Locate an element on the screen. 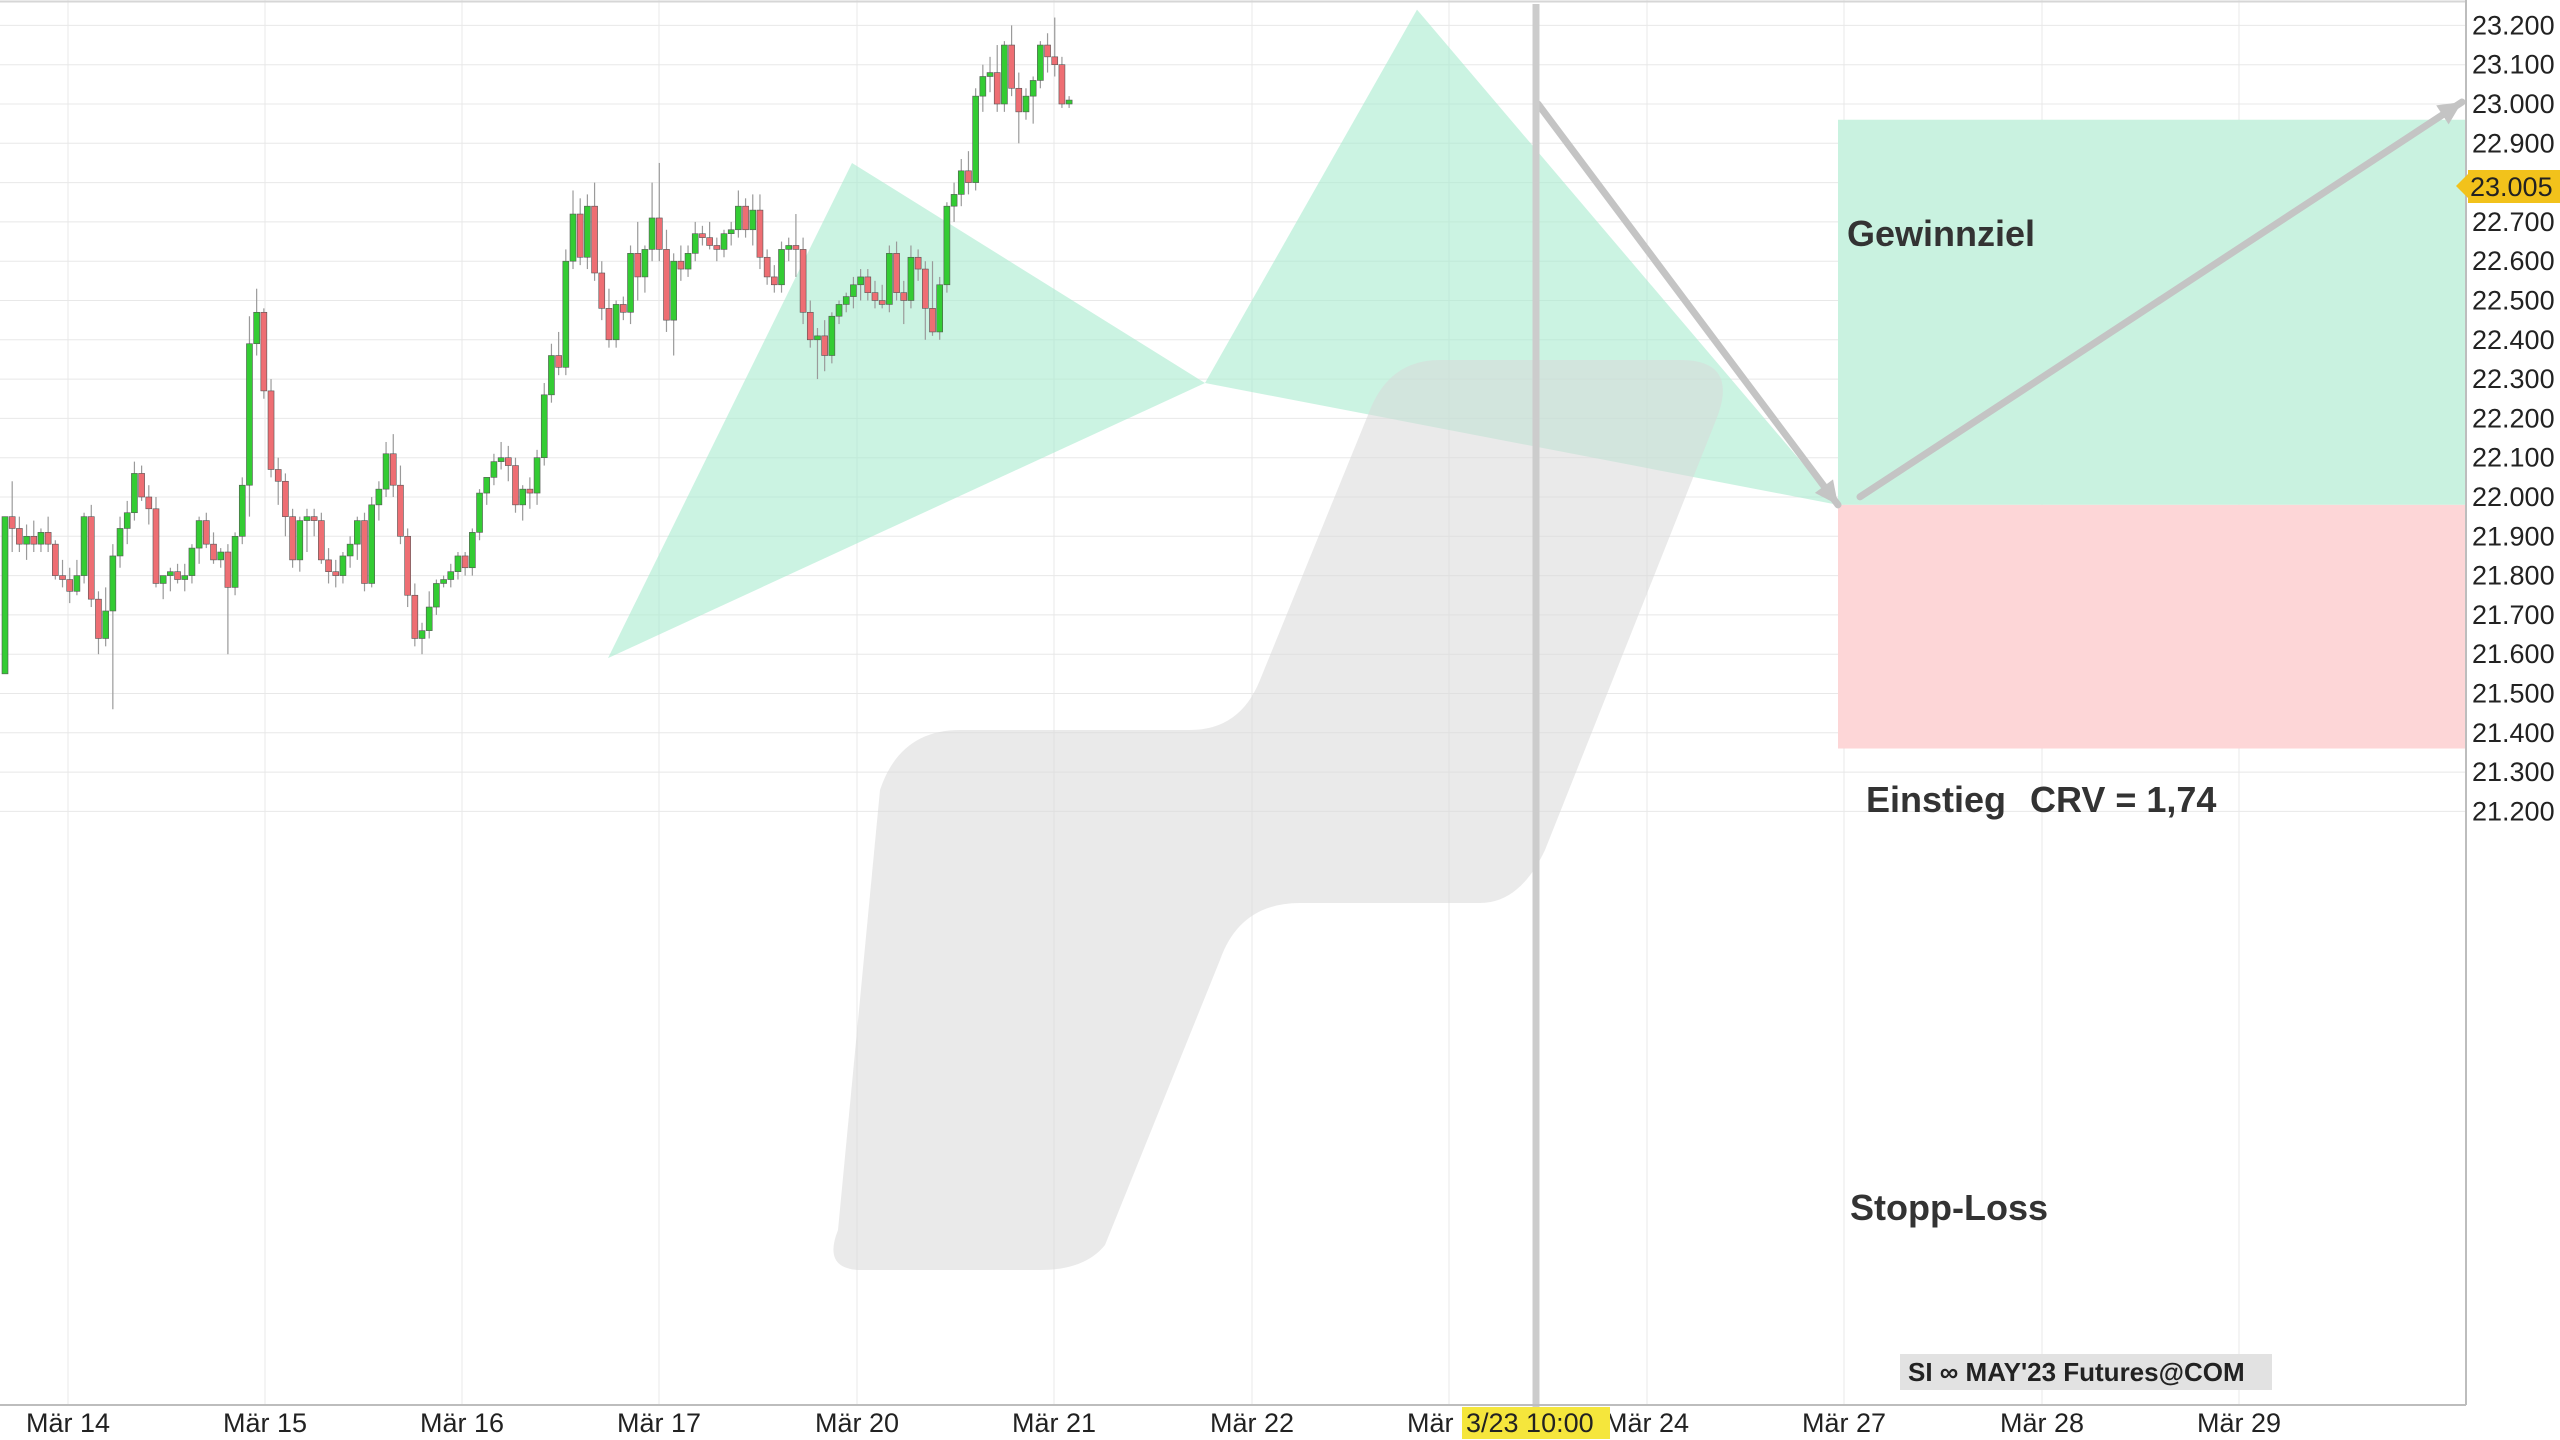 Image resolution: width=2560 pixels, height=1440 pixels. x-tick-label: Mär 20 is located at coordinates (857, 1423).